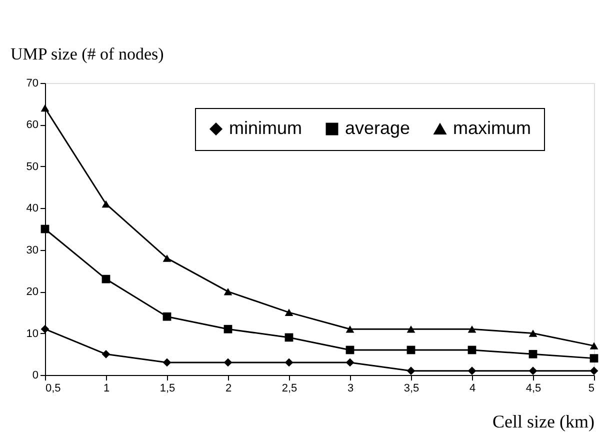  What do you see at coordinates (377, 128) in the screenshot?
I see `legend-label: average` at bounding box center [377, 128].